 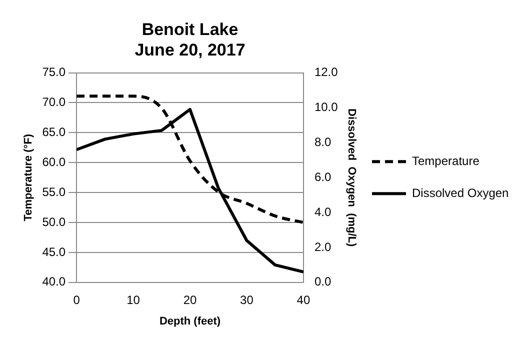 What do you see at coordinates (54, 132) in the screenshot?
I see `y-tick-label: 65.0` at bounding box center [54, 132].